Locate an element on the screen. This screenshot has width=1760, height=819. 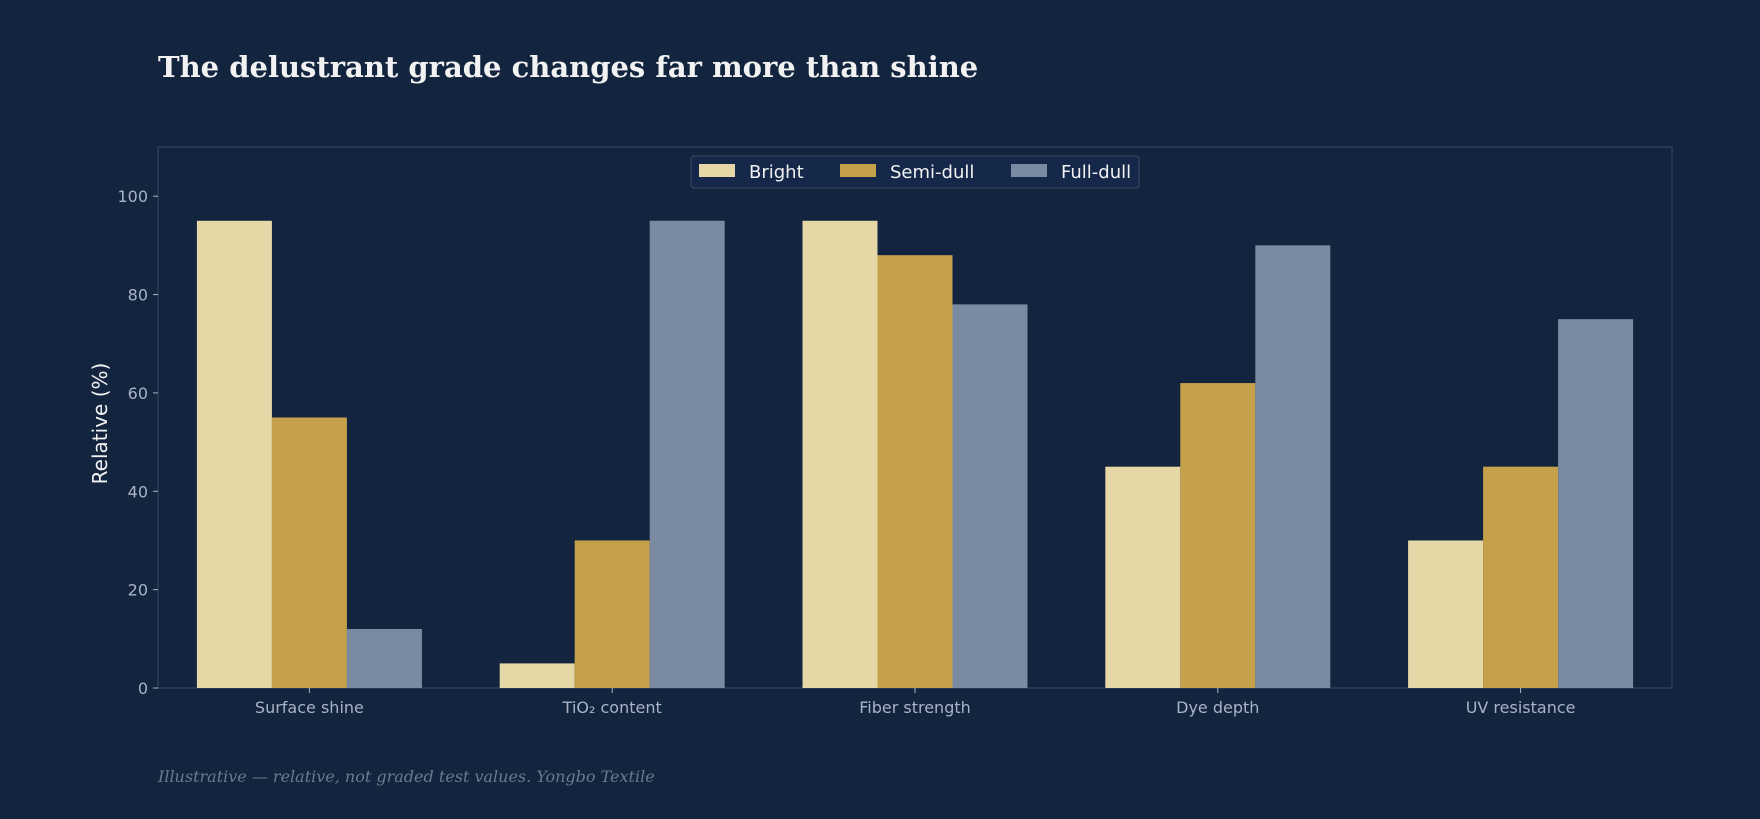
x-tick-label: UV resistance is located at coordinates (1521, 707).